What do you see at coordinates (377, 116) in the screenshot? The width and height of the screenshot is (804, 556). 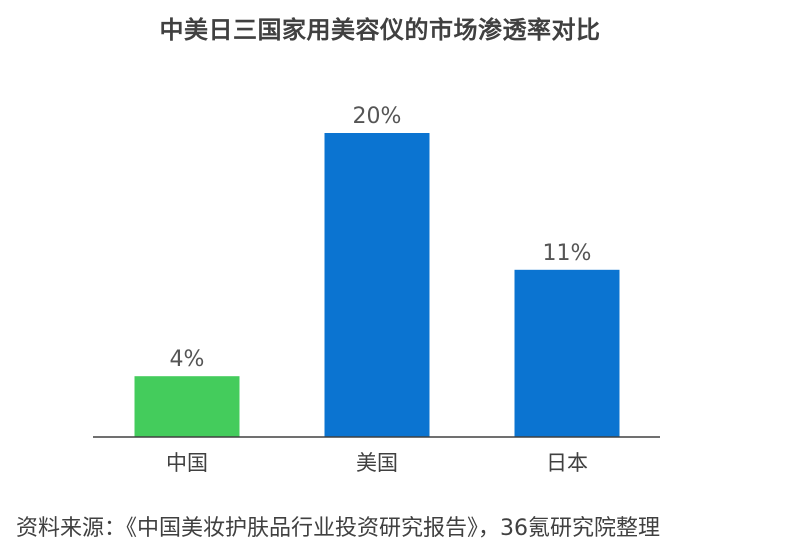 I see `data-label-2: 20%` at bounding box center [377, 116].